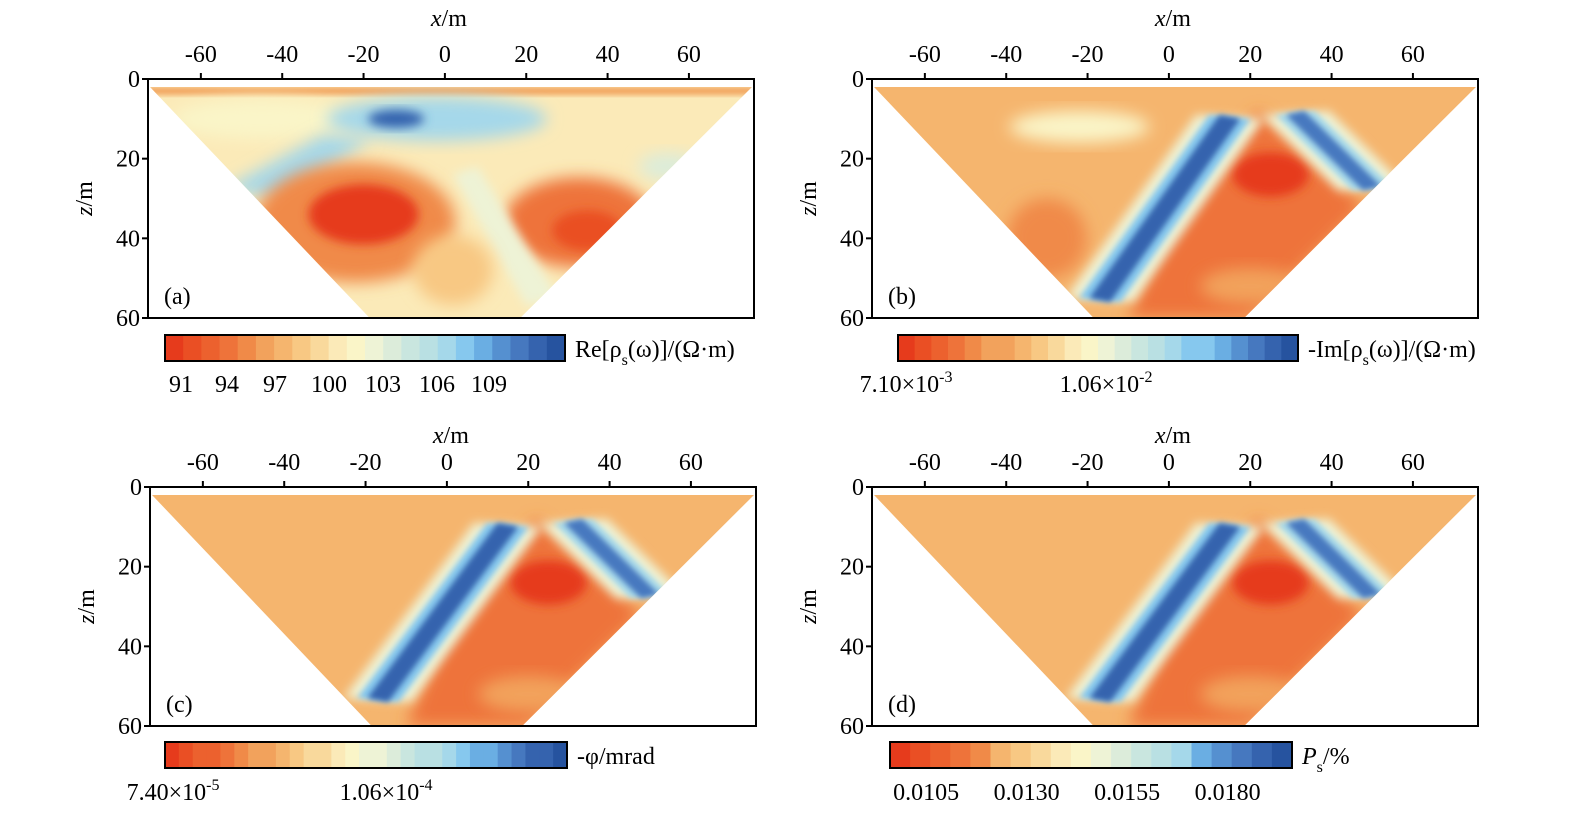 The width and height of the screenshot is (1594, 822). Describe the element at coordinates (437, 385) in the screenshot. I see `colorbar-tick-label: 106` at that location.